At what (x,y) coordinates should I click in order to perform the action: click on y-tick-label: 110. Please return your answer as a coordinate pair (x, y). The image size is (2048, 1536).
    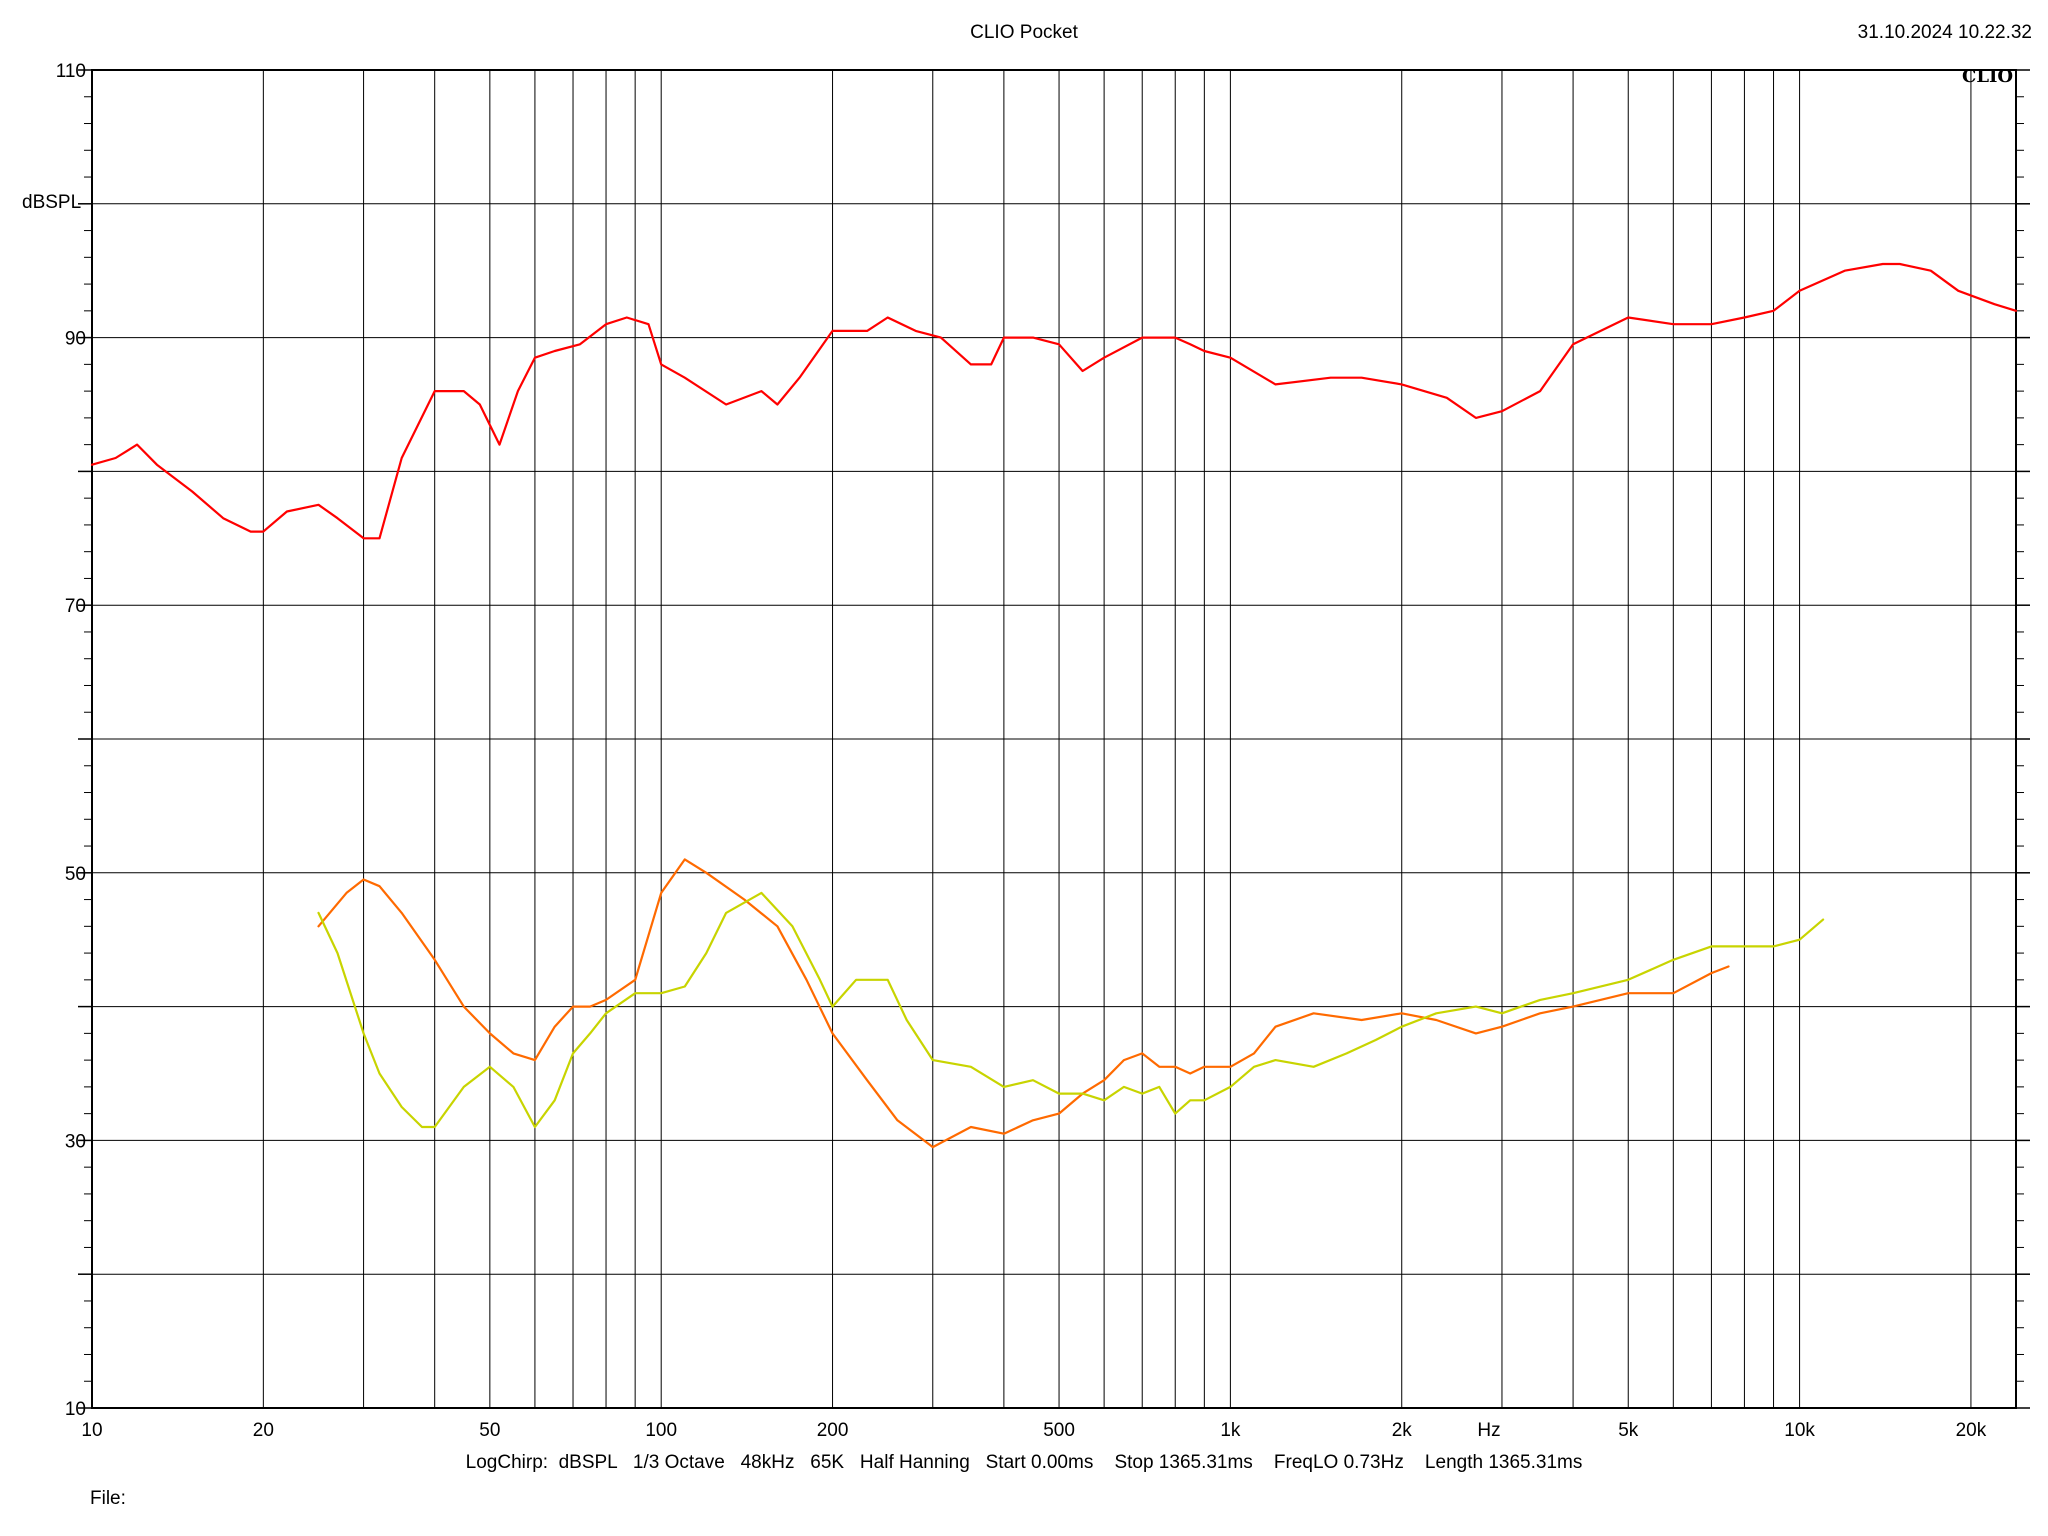
    Looking at the image, I should click on (71, 71).